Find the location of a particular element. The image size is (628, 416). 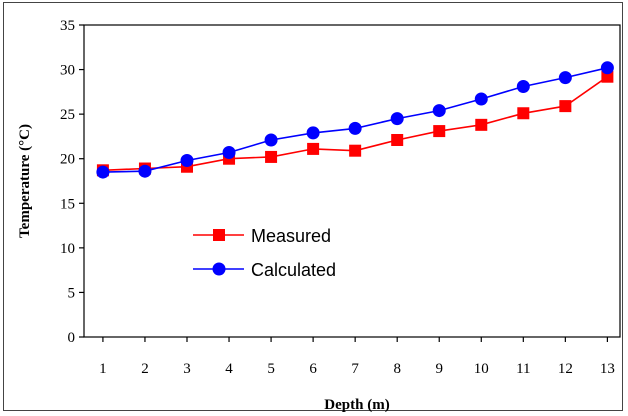

x-tick-label: 11 is located at coordinates (523, 369).